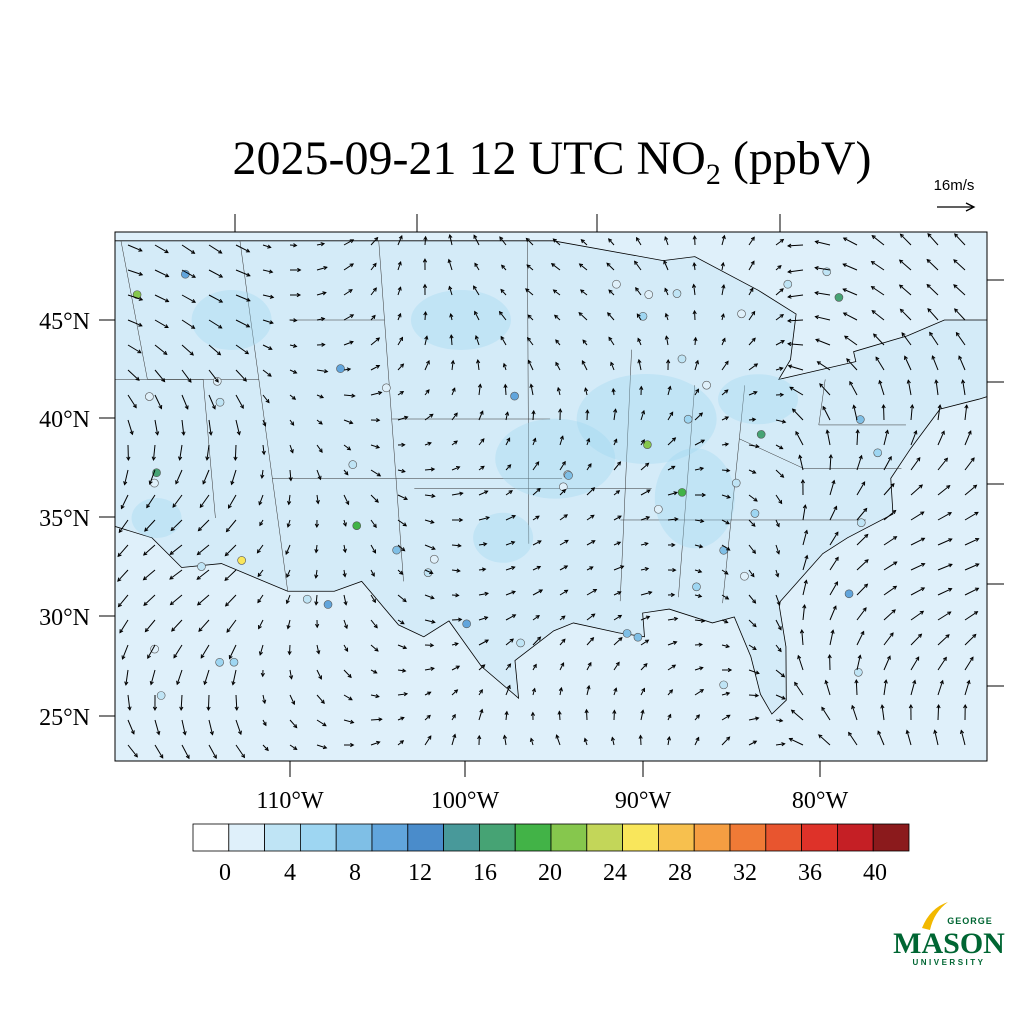 This screenshot has height=1024, width=1024. I want to click on colorbar-box, so click(461, 837).